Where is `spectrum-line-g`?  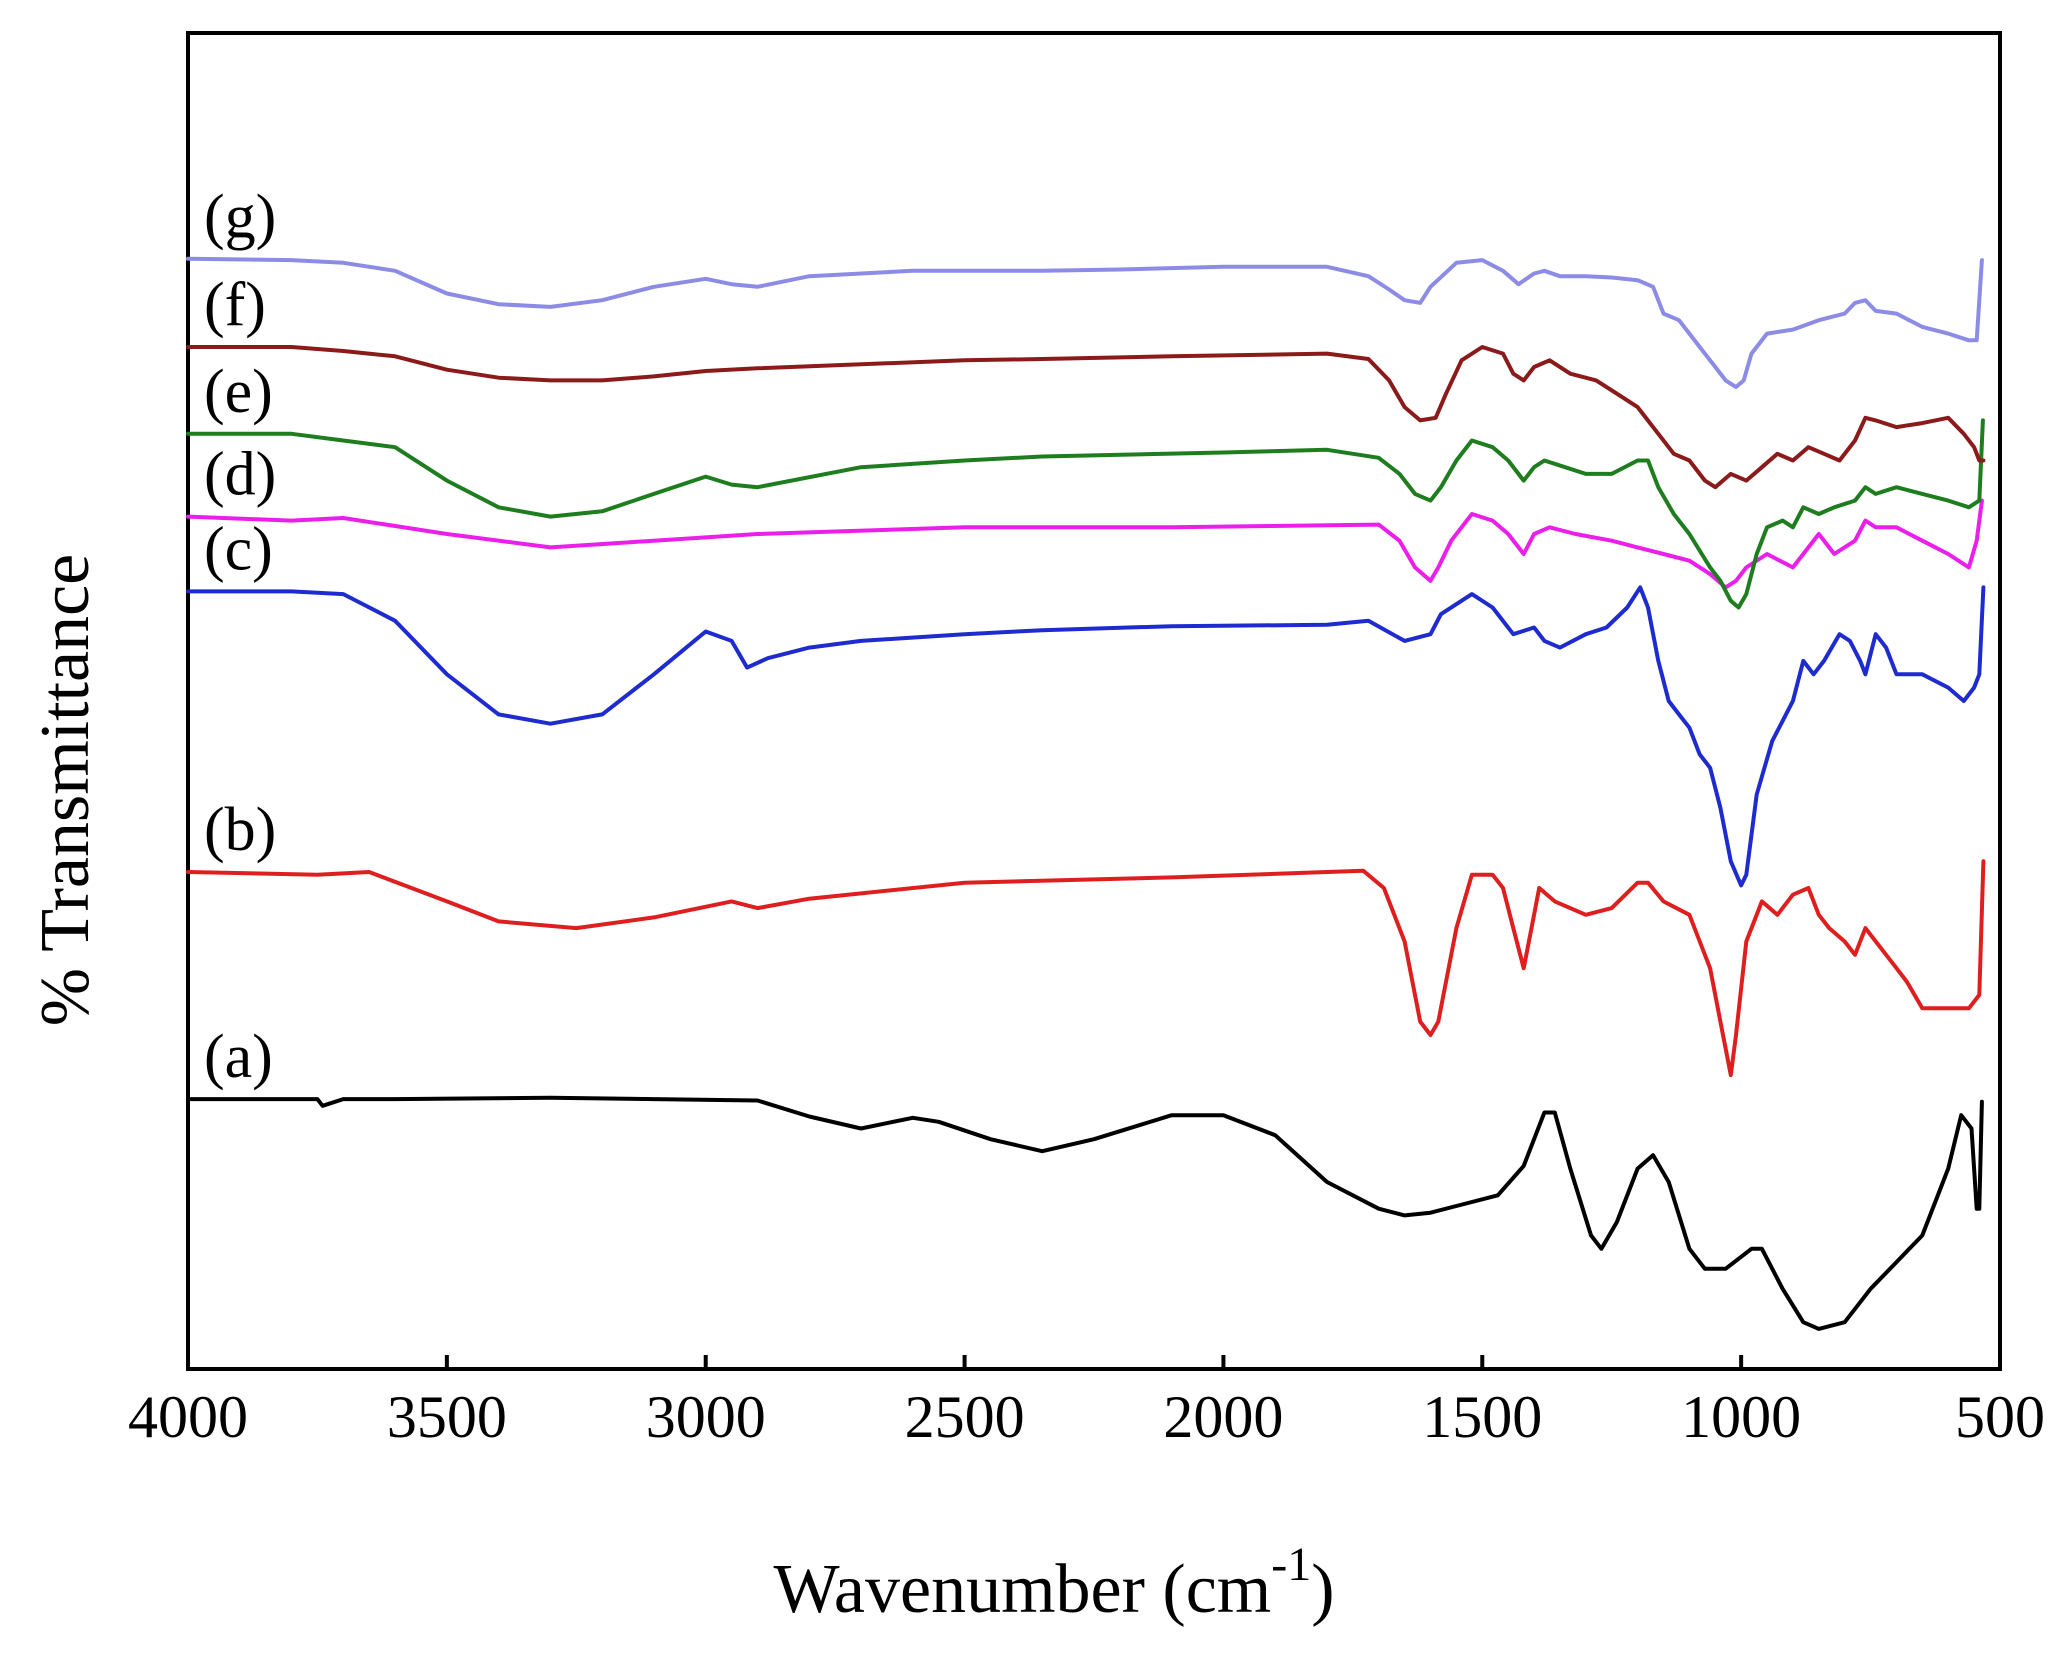 spectrum-line-g is located at coordinates (1085, 322).